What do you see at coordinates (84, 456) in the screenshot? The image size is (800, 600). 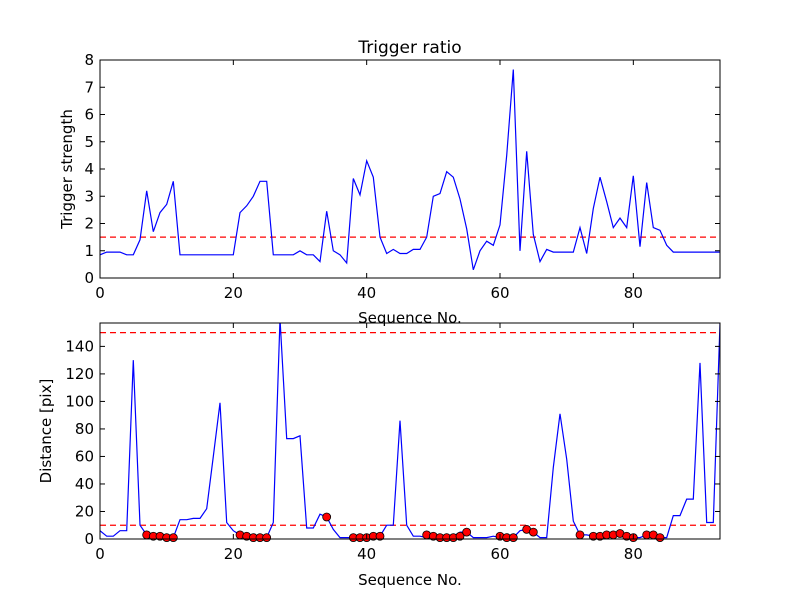 I see `y-tick-label: 60` at bounding box center [84, 456].